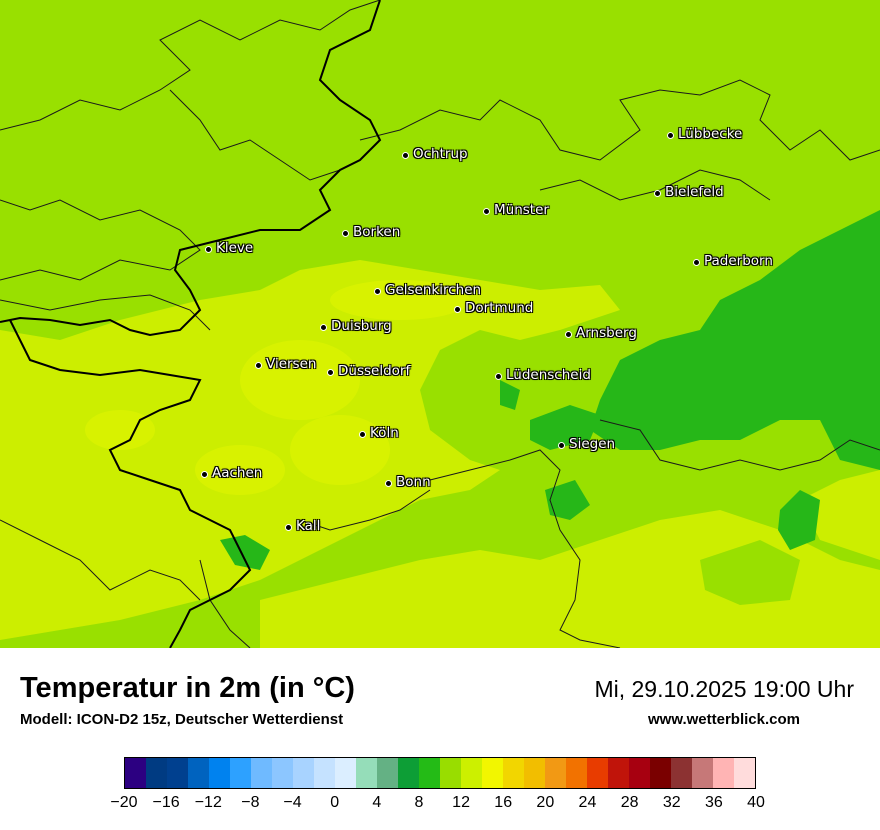 Image resolution: width=880 pixels, height=830 pixels. What do you see at coordinates (377, 802) in the screenshot?
I see `colorbar-tick-label: 4` at bounding box center [377, 802].